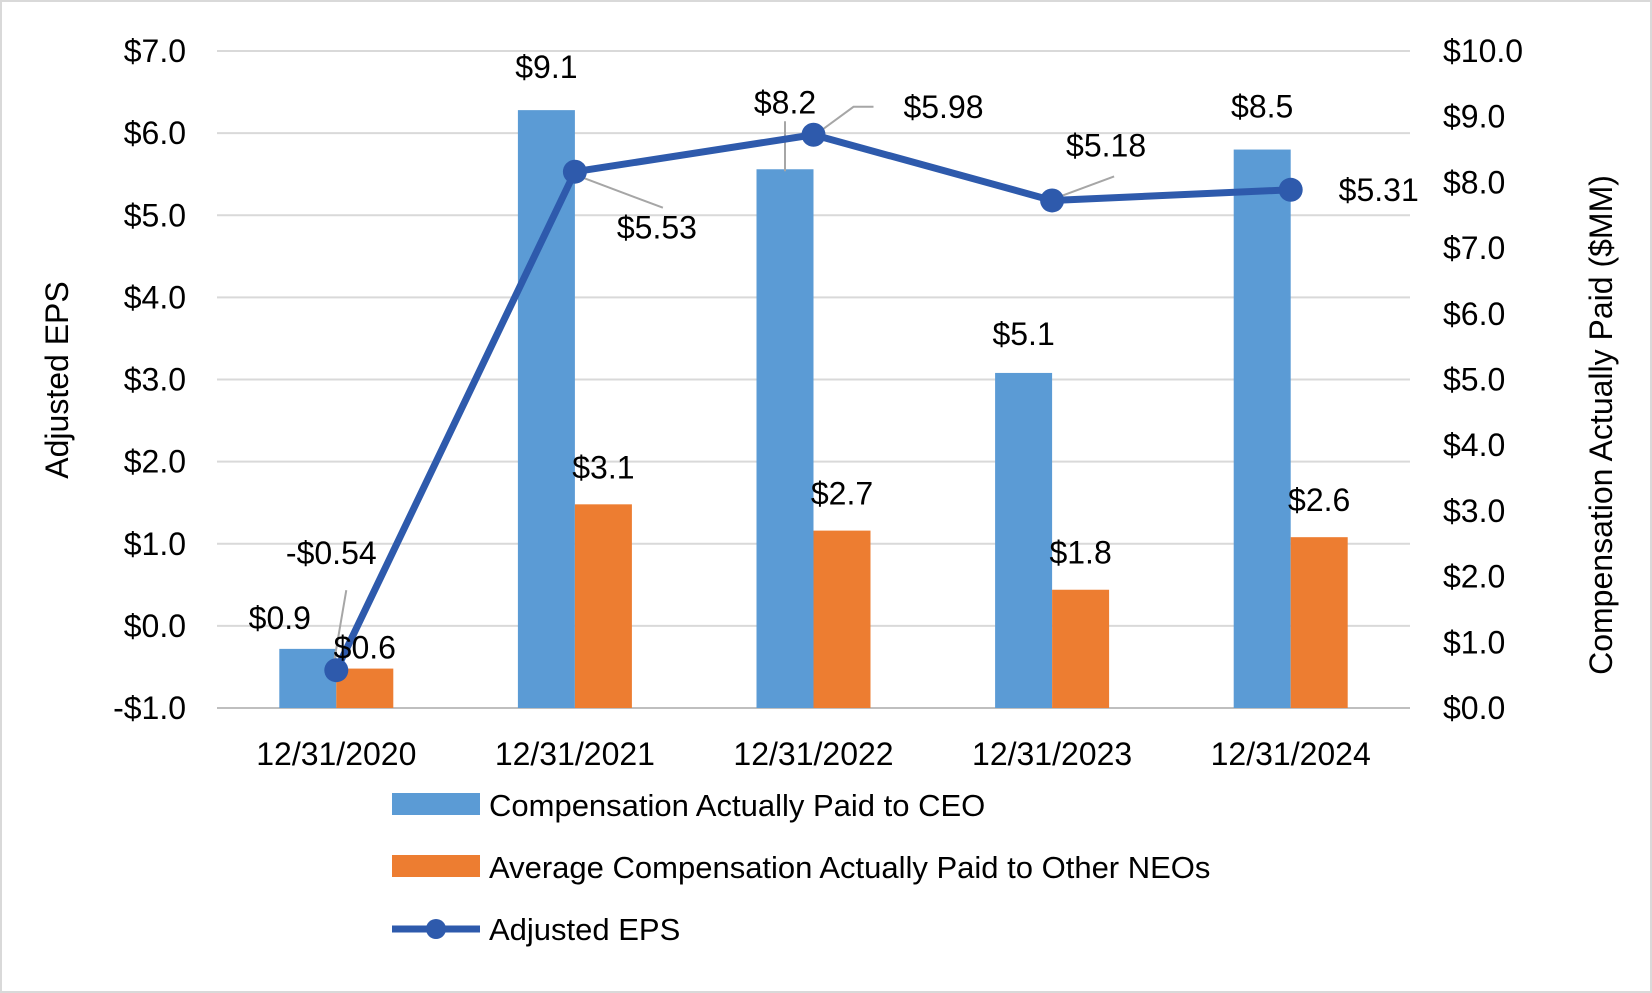 Image resolution: width=1652 pixels, height=993 pixels. Describe the element at coordinates (149, 708) in the screenshot. I see `left-tick-label: -$1.0` at that location.